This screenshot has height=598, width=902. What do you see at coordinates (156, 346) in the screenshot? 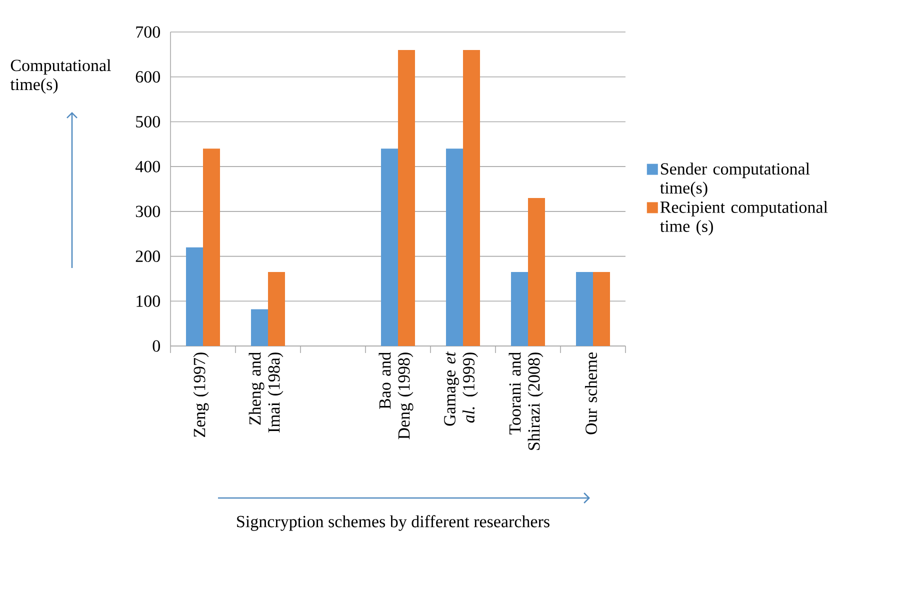
I see `y-tick-label: 0` at bounding box center [156, 346].